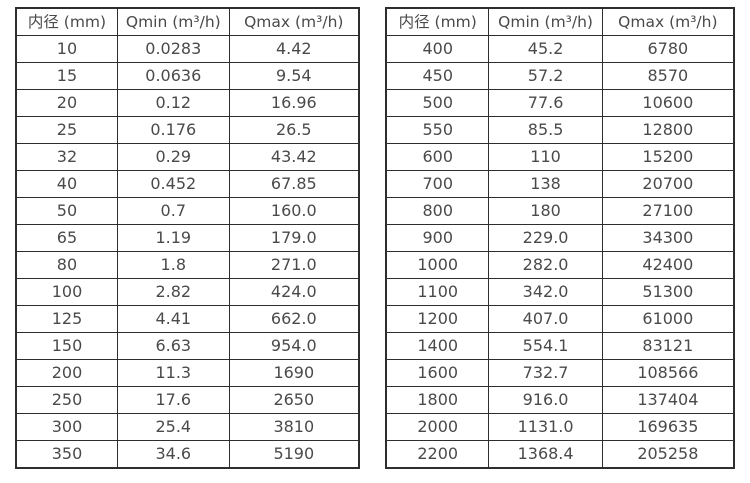 The height and width of the screenshot is (483, 750). What do you see at coordinates (668, 454) in the screenshot?
I see `table-cell: 205258` at bounding box center [668, 454].